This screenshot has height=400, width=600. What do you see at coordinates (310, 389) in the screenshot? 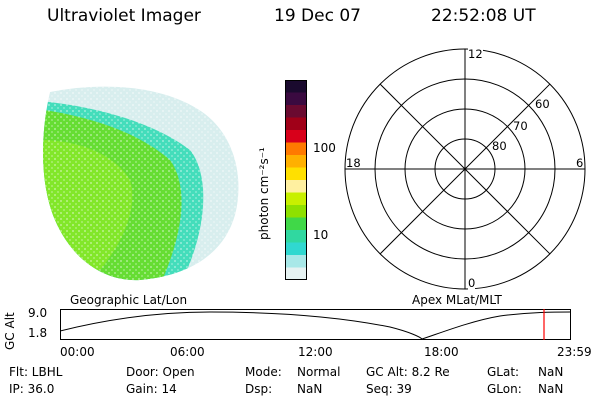
I see `status-dsp-value: NaN` at bounding box center [310, 389].